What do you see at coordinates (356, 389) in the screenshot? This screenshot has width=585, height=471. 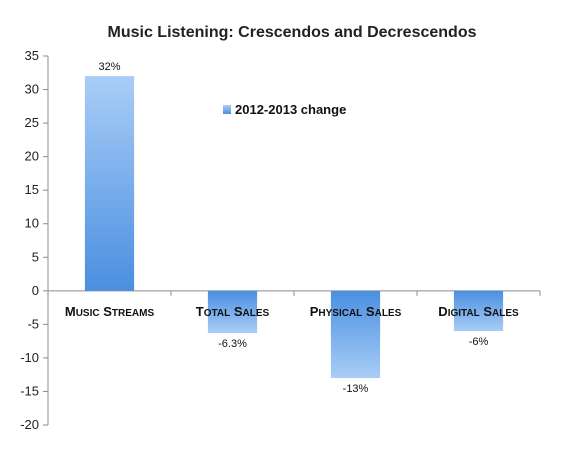 I see `data-label: -13%` at bounding box center [356, 389].